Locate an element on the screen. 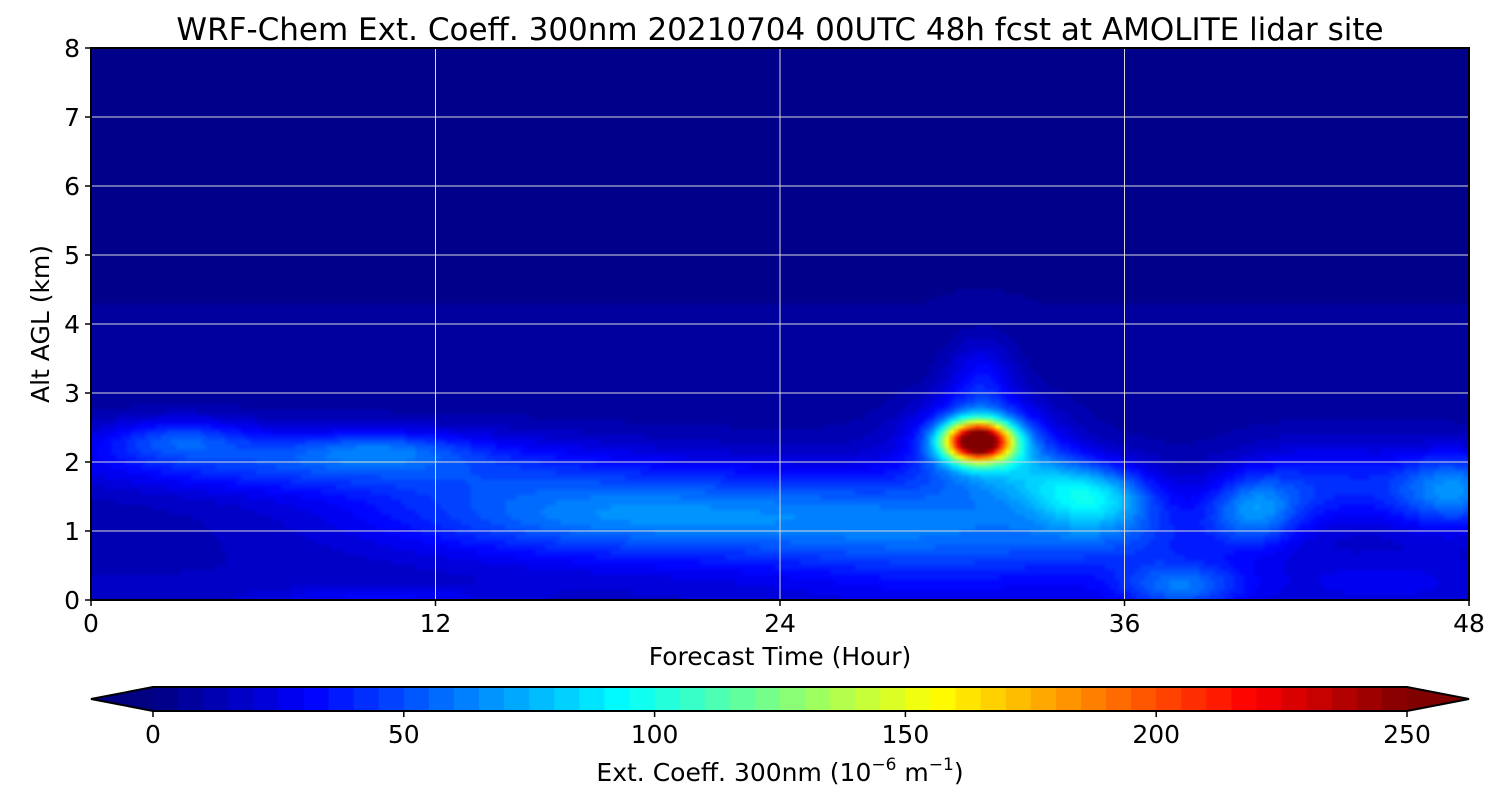  colorbar-tick-label: 250 is located at coordinates (1407, 734).